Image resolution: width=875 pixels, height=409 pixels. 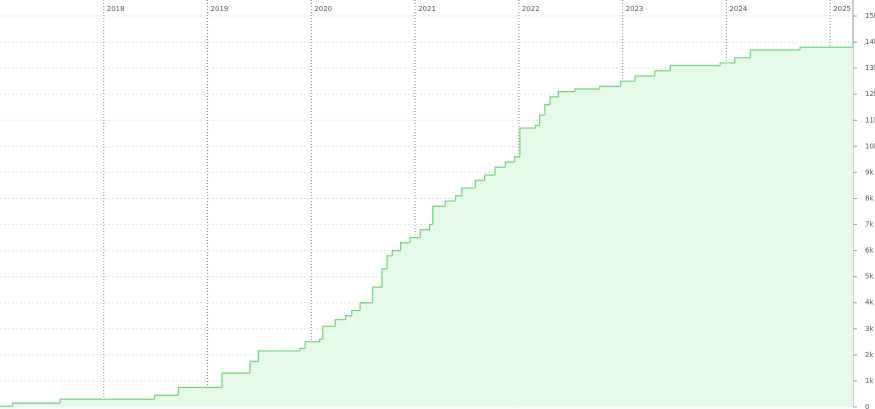 What do you see at coordinates (870, 146) in the screenshot?
I see `y-tick-label: 10k` at bounding box center [870, 146].